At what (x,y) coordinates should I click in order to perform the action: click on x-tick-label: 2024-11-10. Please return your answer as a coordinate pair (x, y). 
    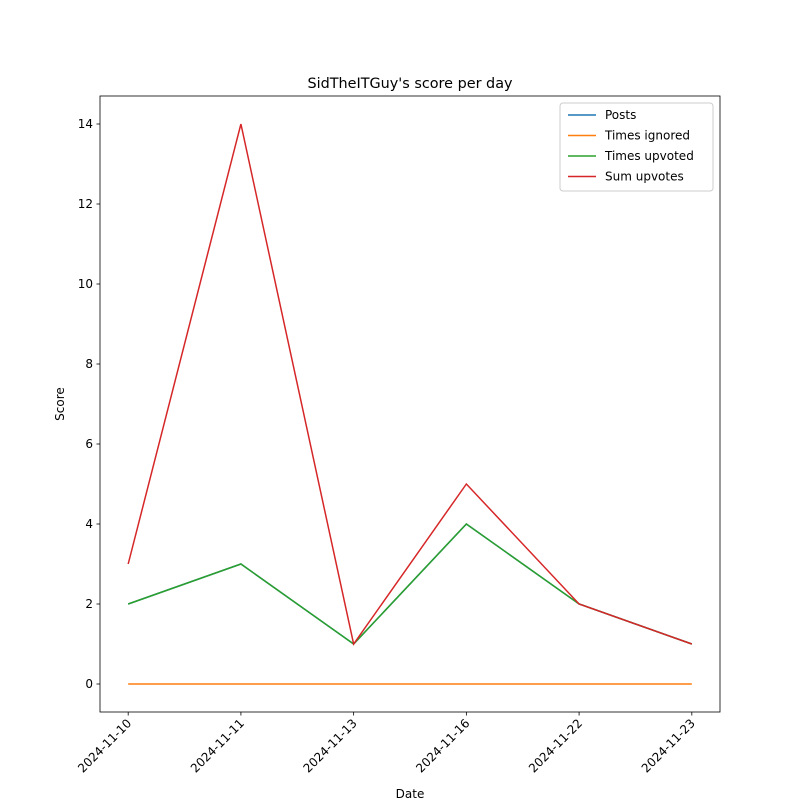
    Looking at the image, I should click on (104, 745).